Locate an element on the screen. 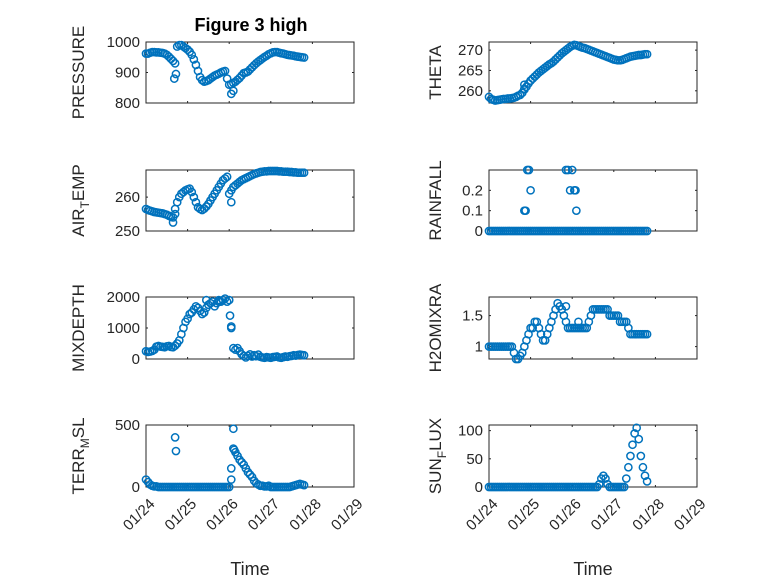  y-tick-label: 800 is located at coordinates (127, 103).